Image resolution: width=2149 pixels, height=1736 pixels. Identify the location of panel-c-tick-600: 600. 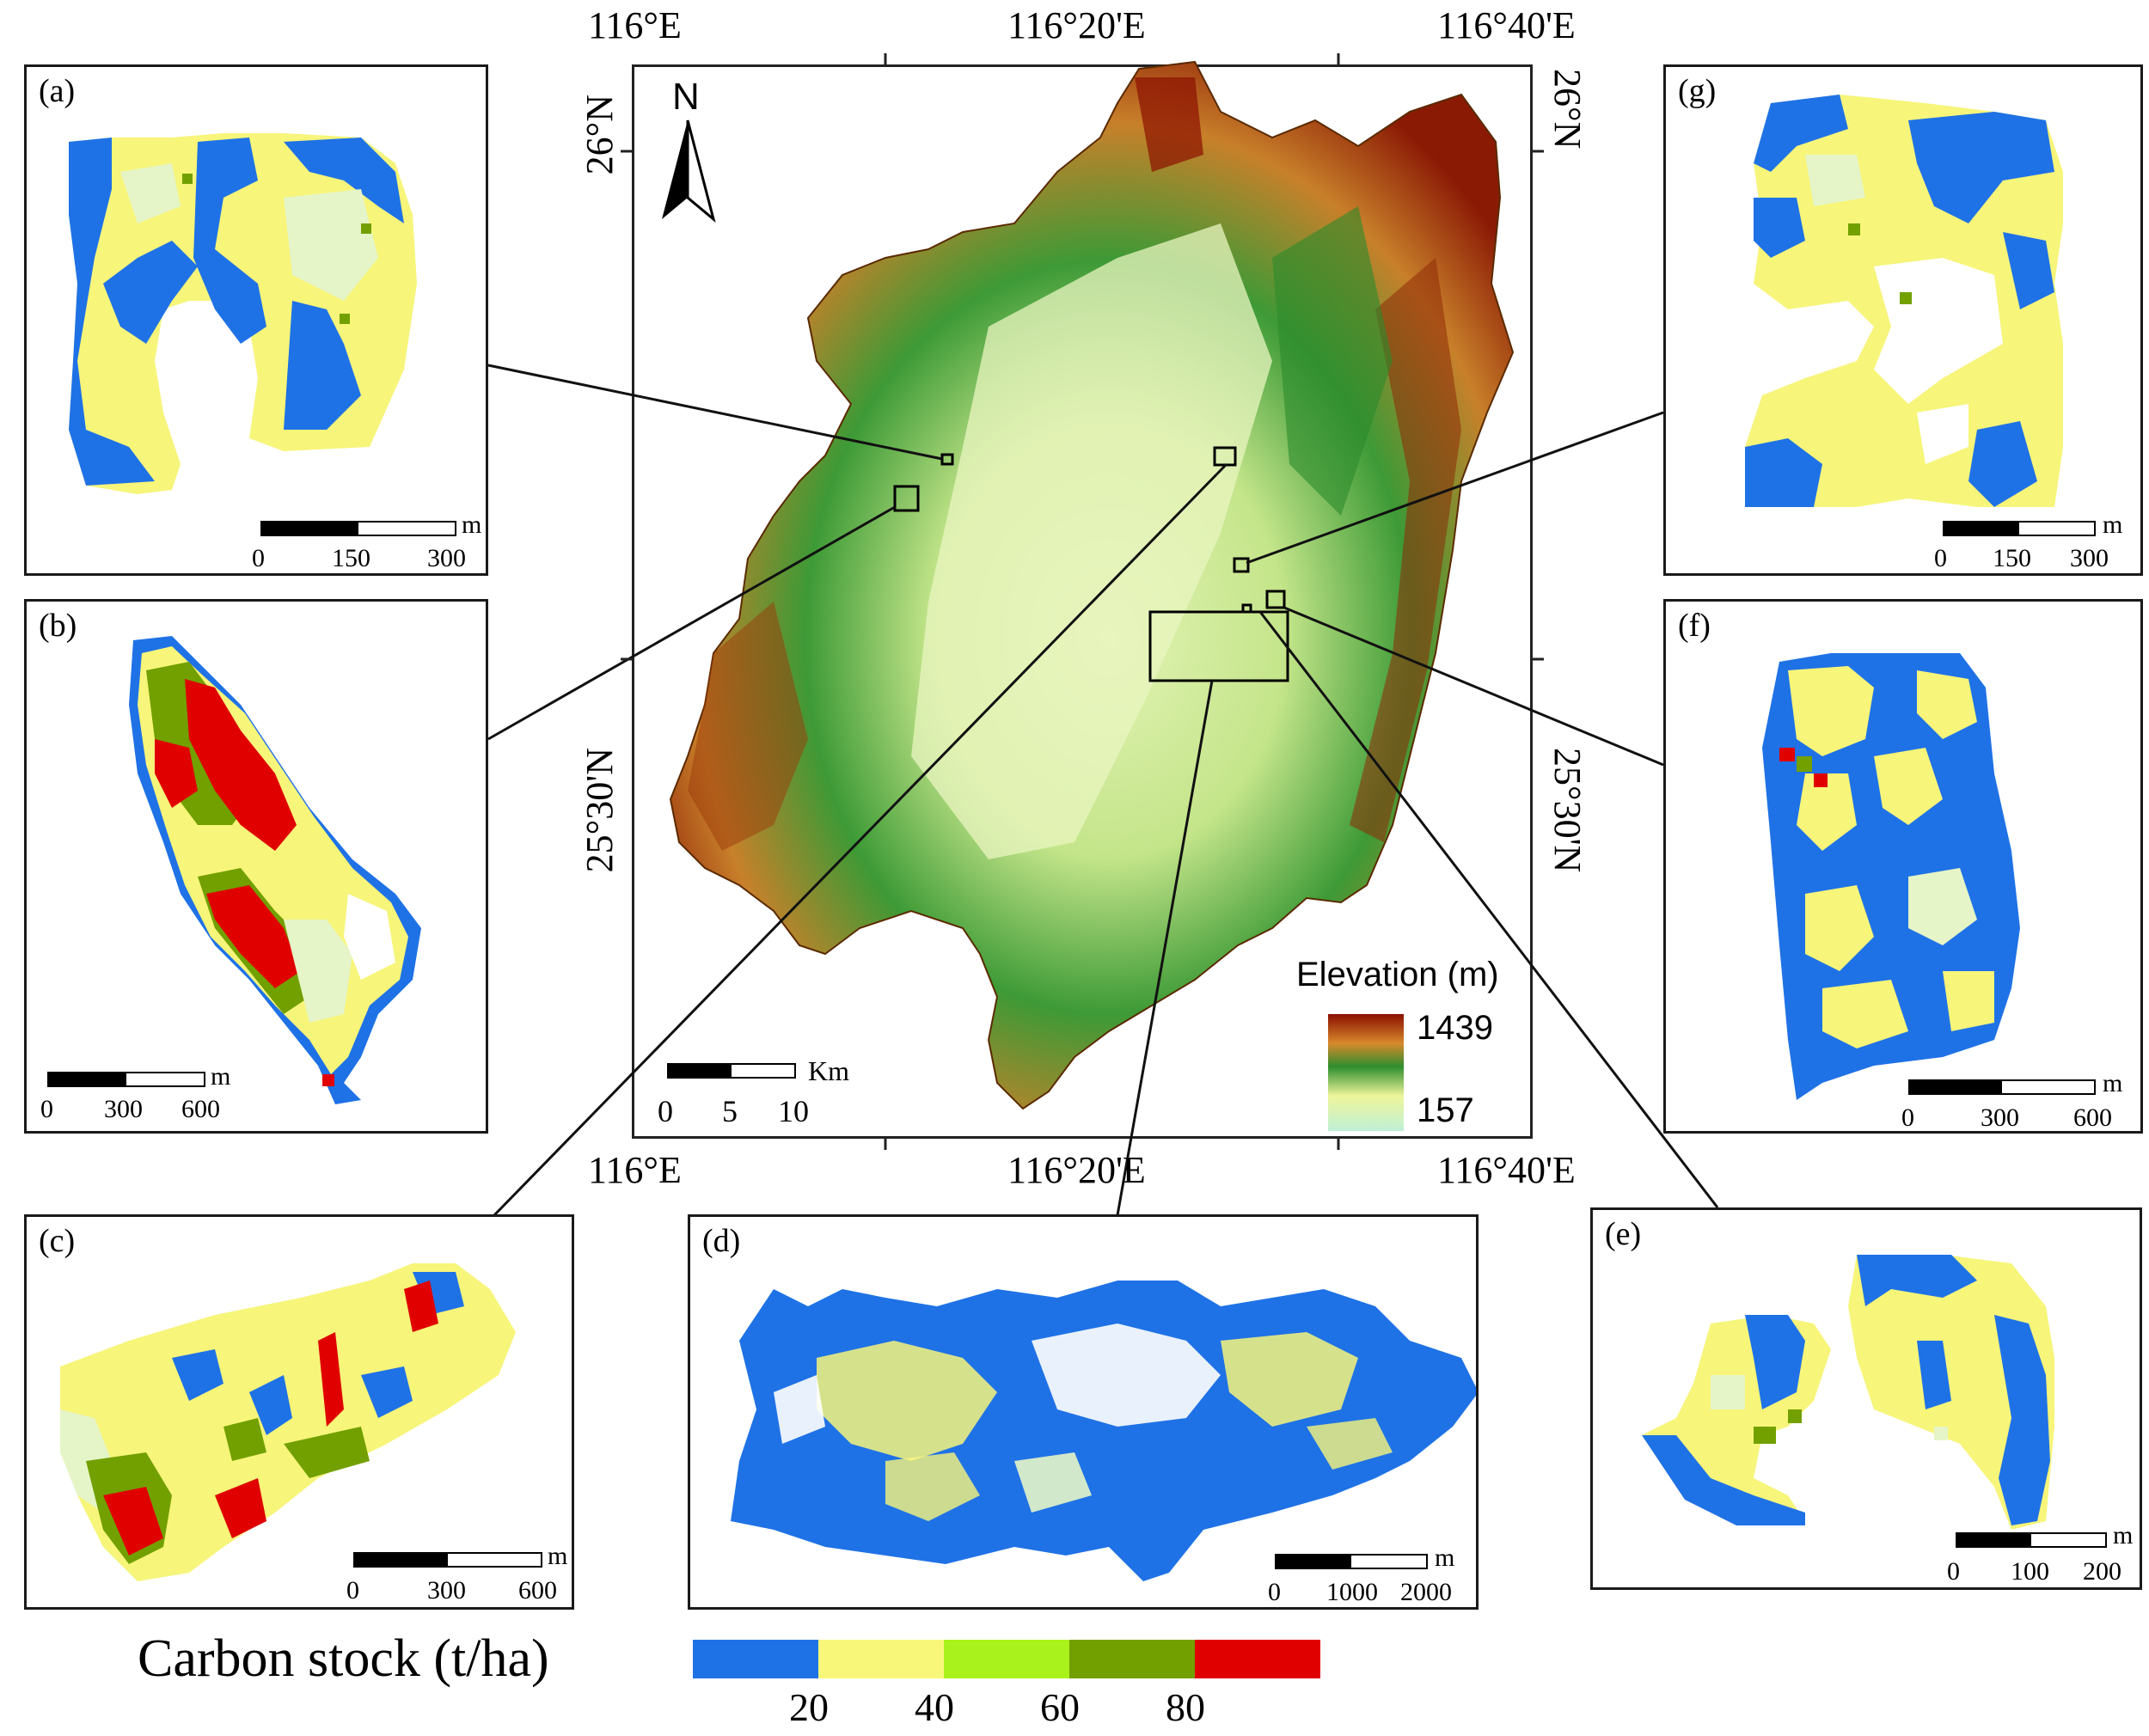
(537, 1590).